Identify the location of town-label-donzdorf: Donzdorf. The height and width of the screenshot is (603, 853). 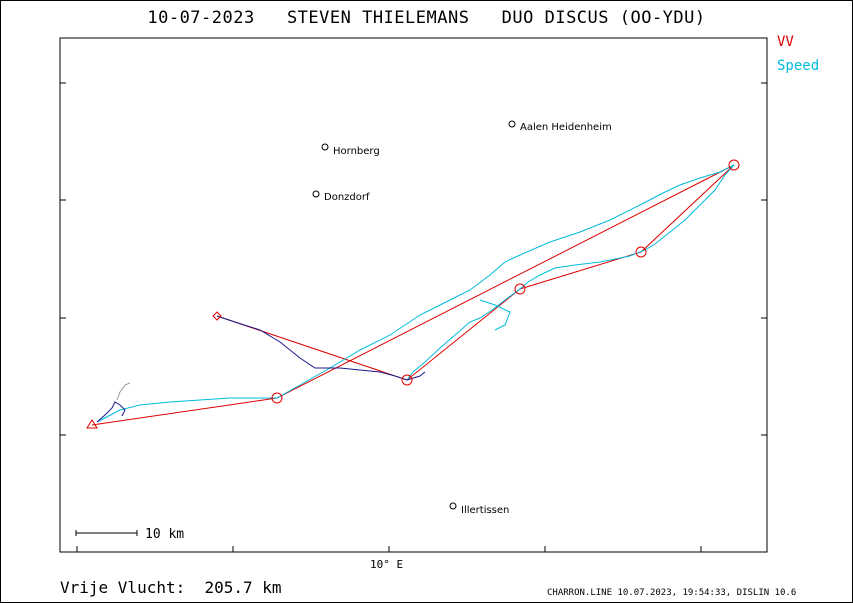
(347, 197).